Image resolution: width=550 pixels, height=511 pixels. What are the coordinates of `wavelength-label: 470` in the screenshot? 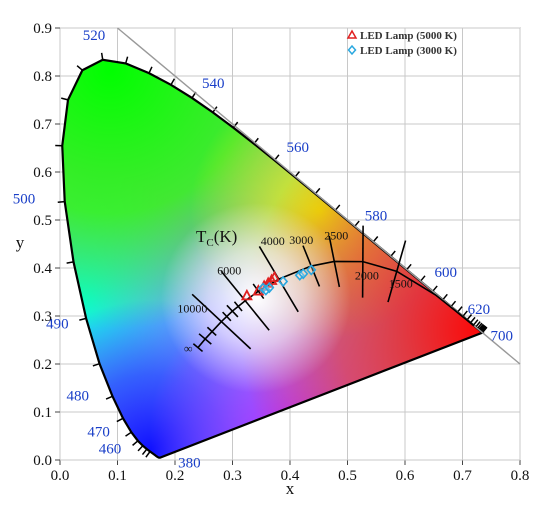 It's located at (98, 432).